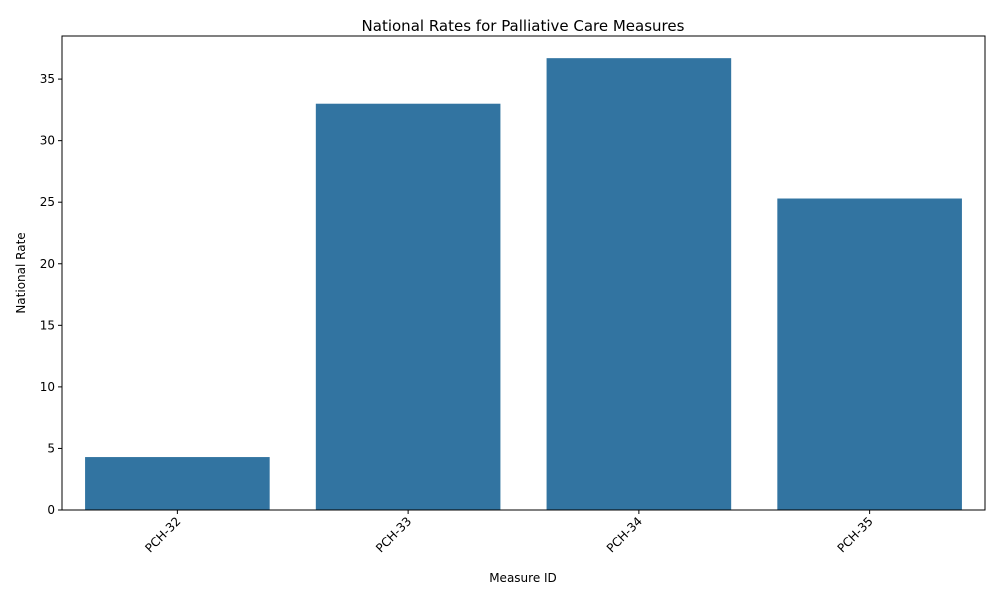  What do you see at coordinates (855, 534) in the screenshot?
I see `x-tick-label: PCH-35` at bounding box center [855, 534].